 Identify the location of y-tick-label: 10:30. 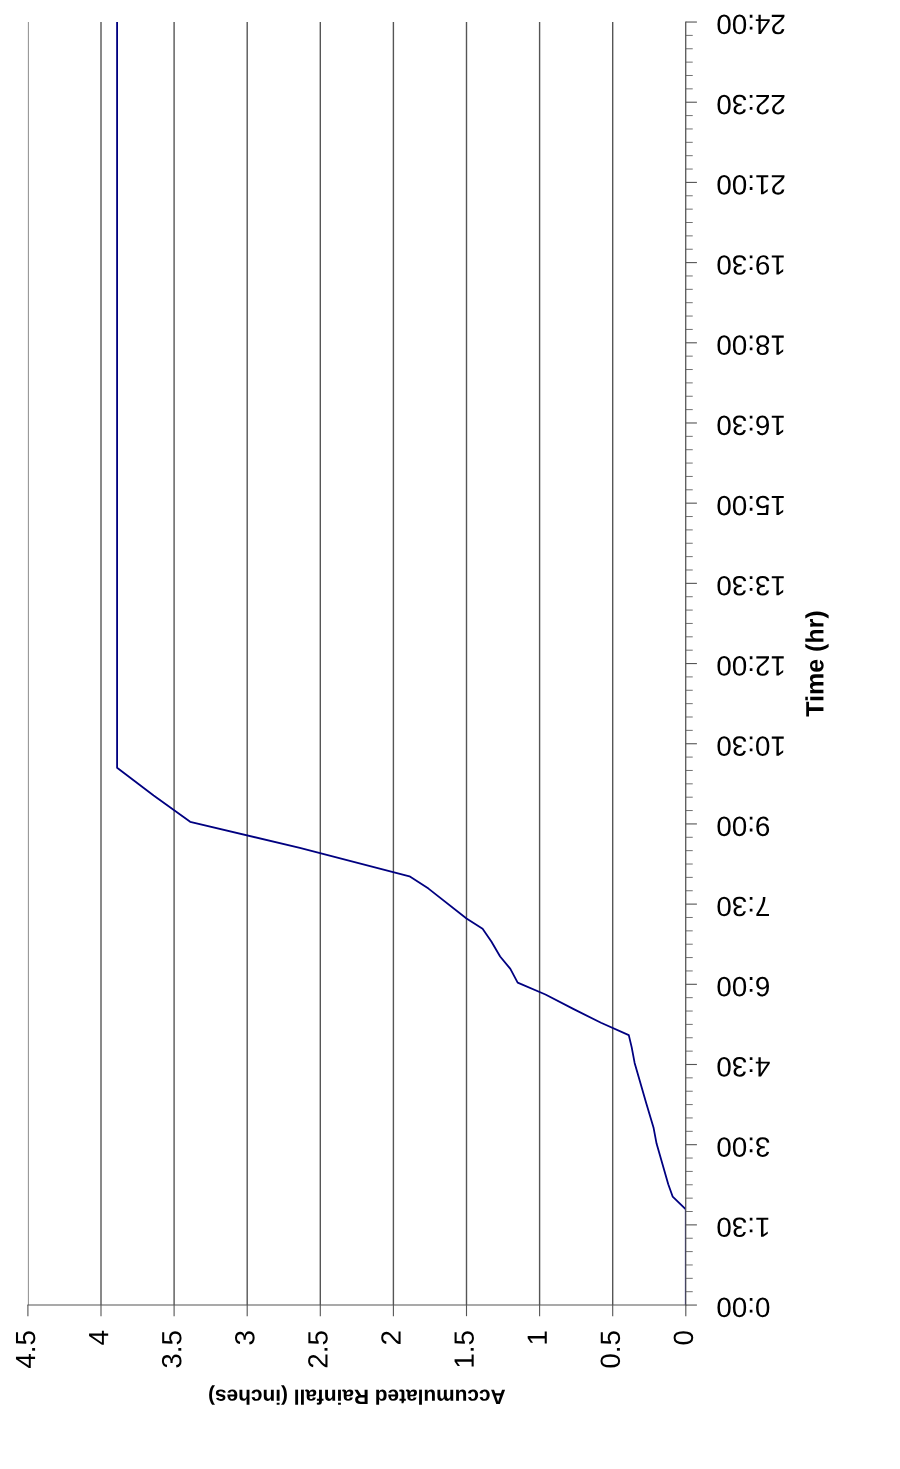
(750, 746).